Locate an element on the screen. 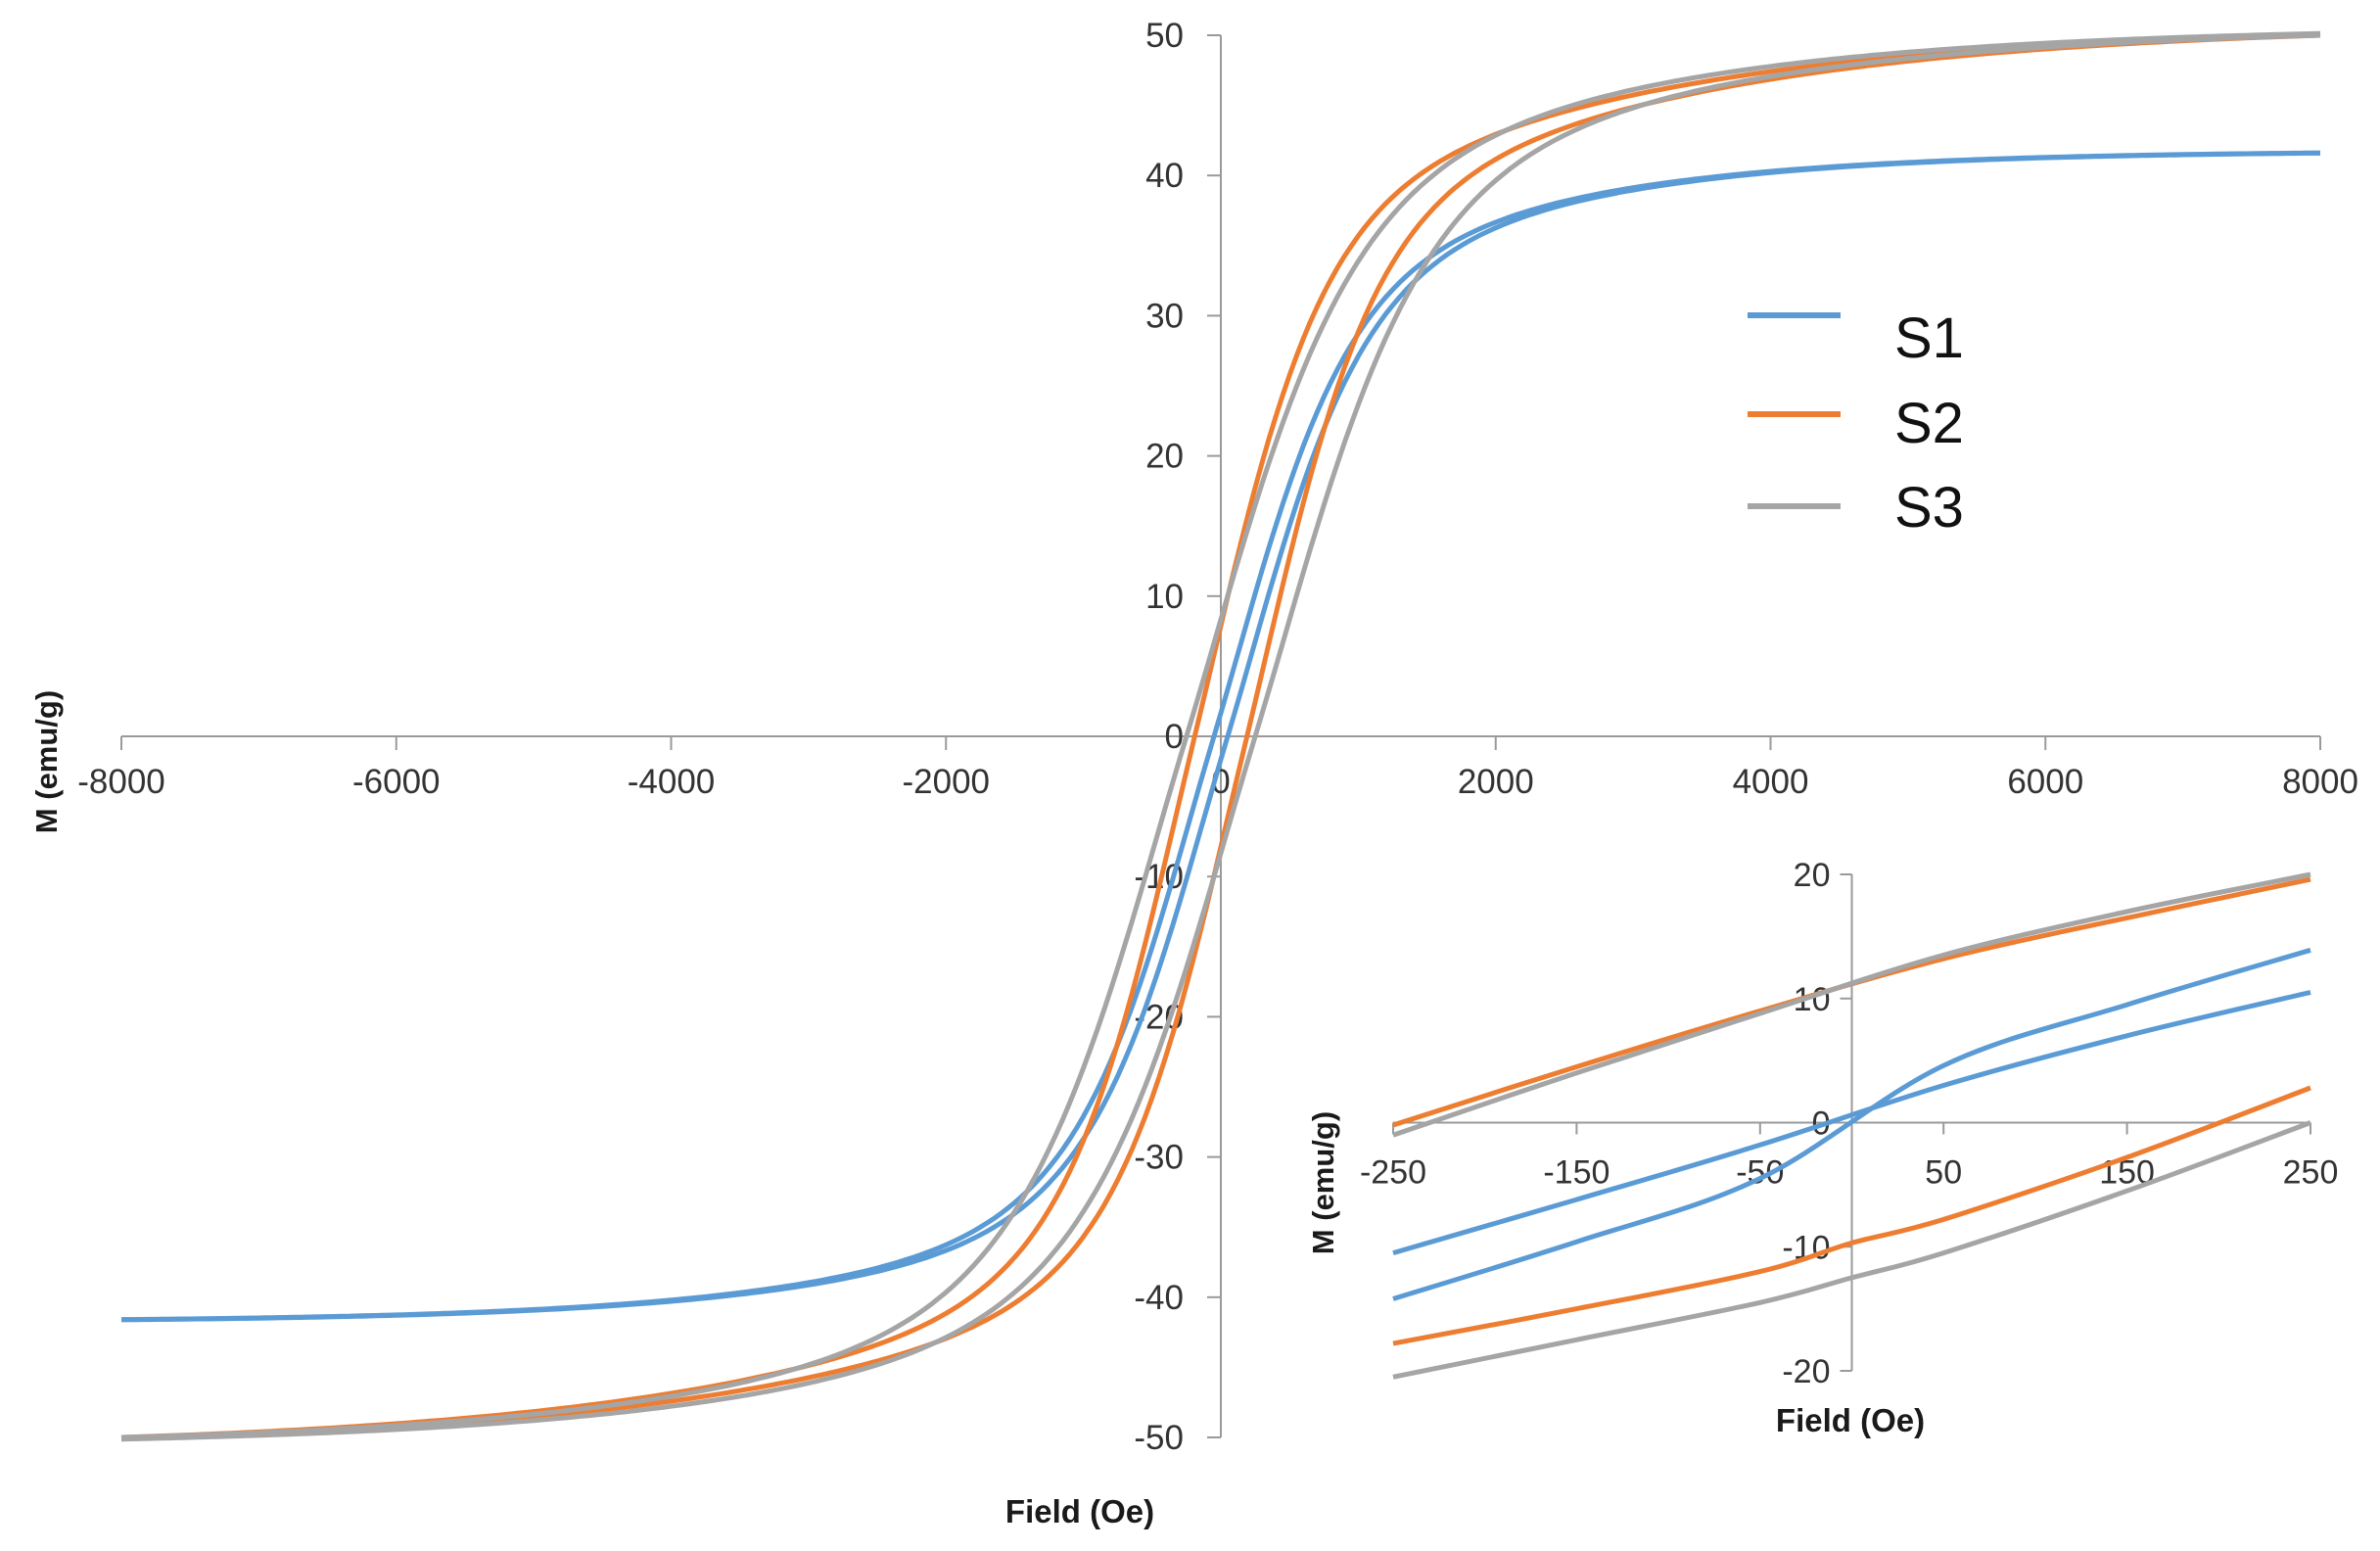  main-y-tick-label: 20 is located at coordinates (1164, 457).